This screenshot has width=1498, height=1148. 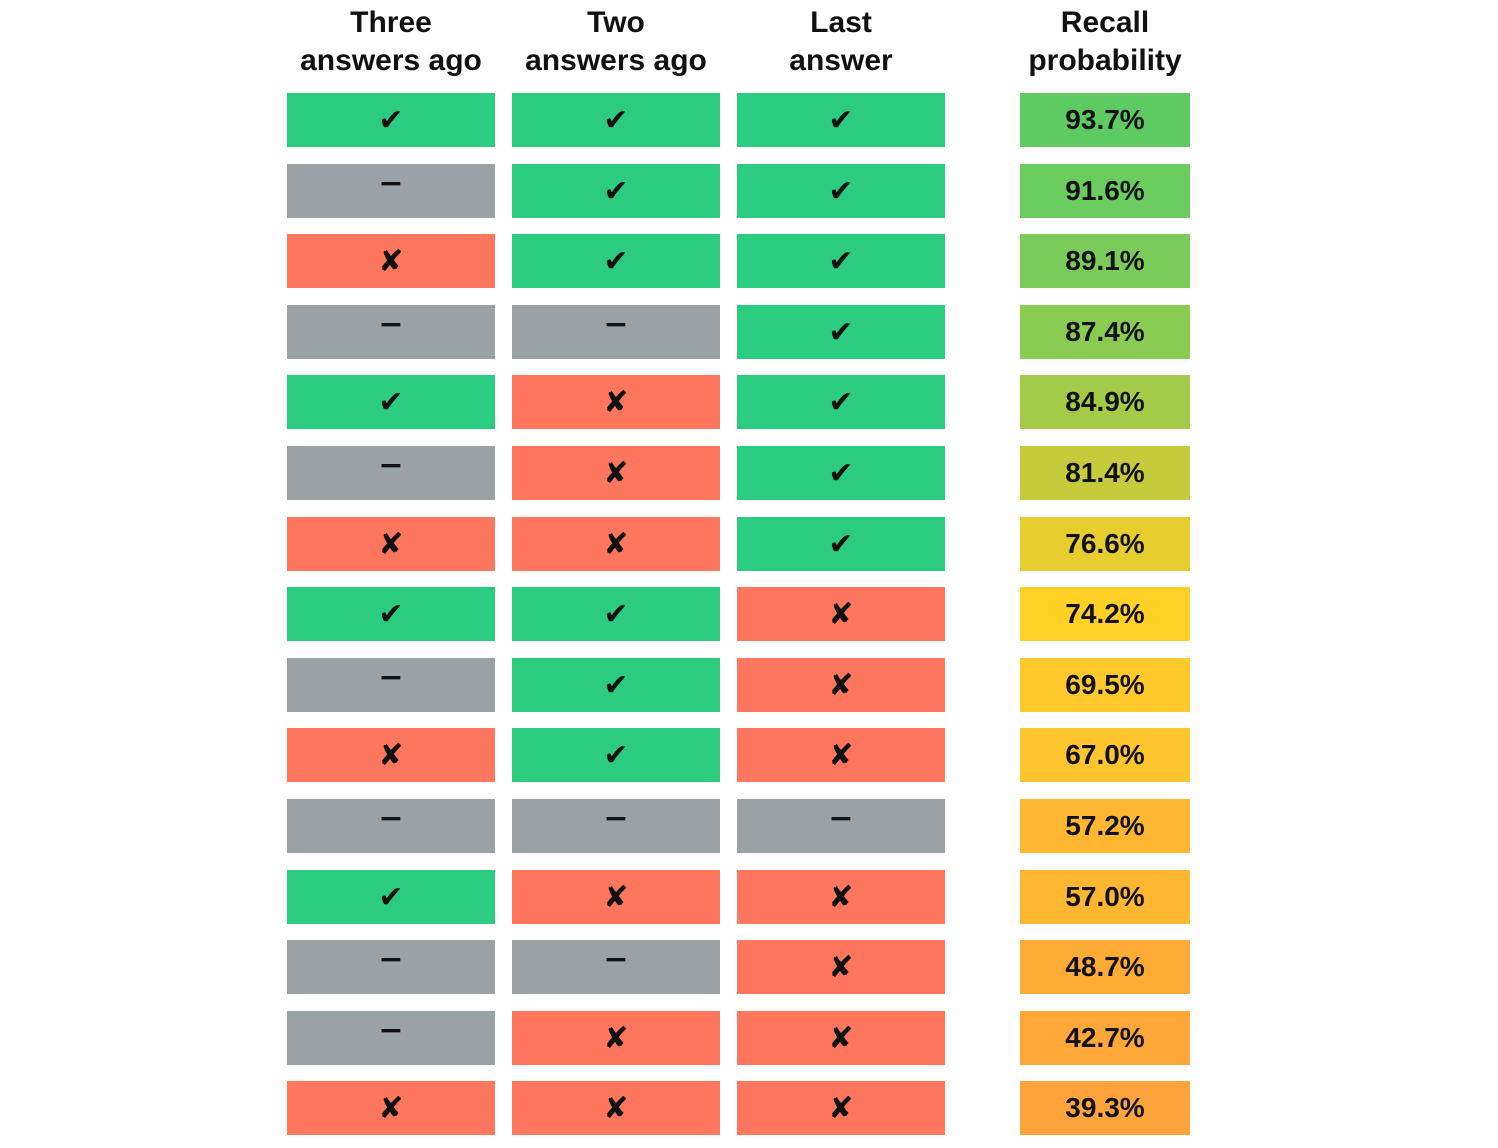 What do you see at coordinates (1105, 22) in the screenshot?
I see `header-line-1: Recall` at bounding box center [1105, 22].